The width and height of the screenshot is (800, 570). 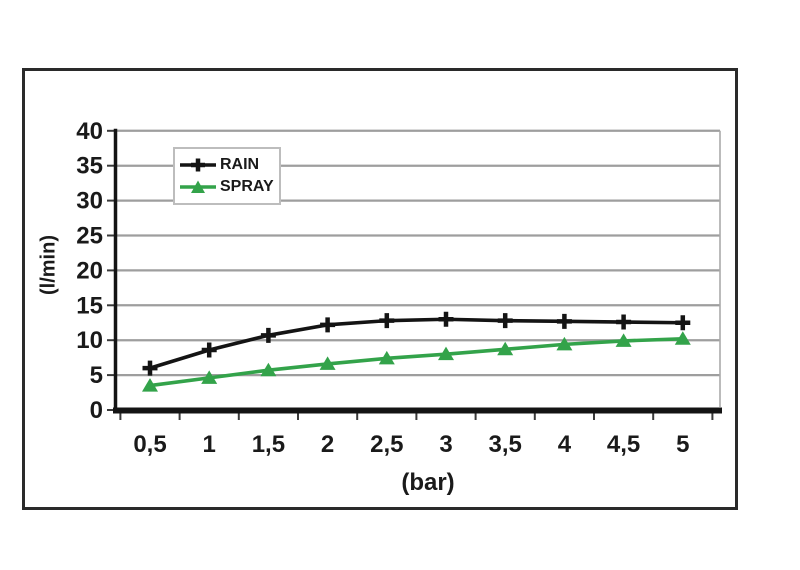 I want to click on legend-item-rain: RAIN, so click(x=227, y=165).